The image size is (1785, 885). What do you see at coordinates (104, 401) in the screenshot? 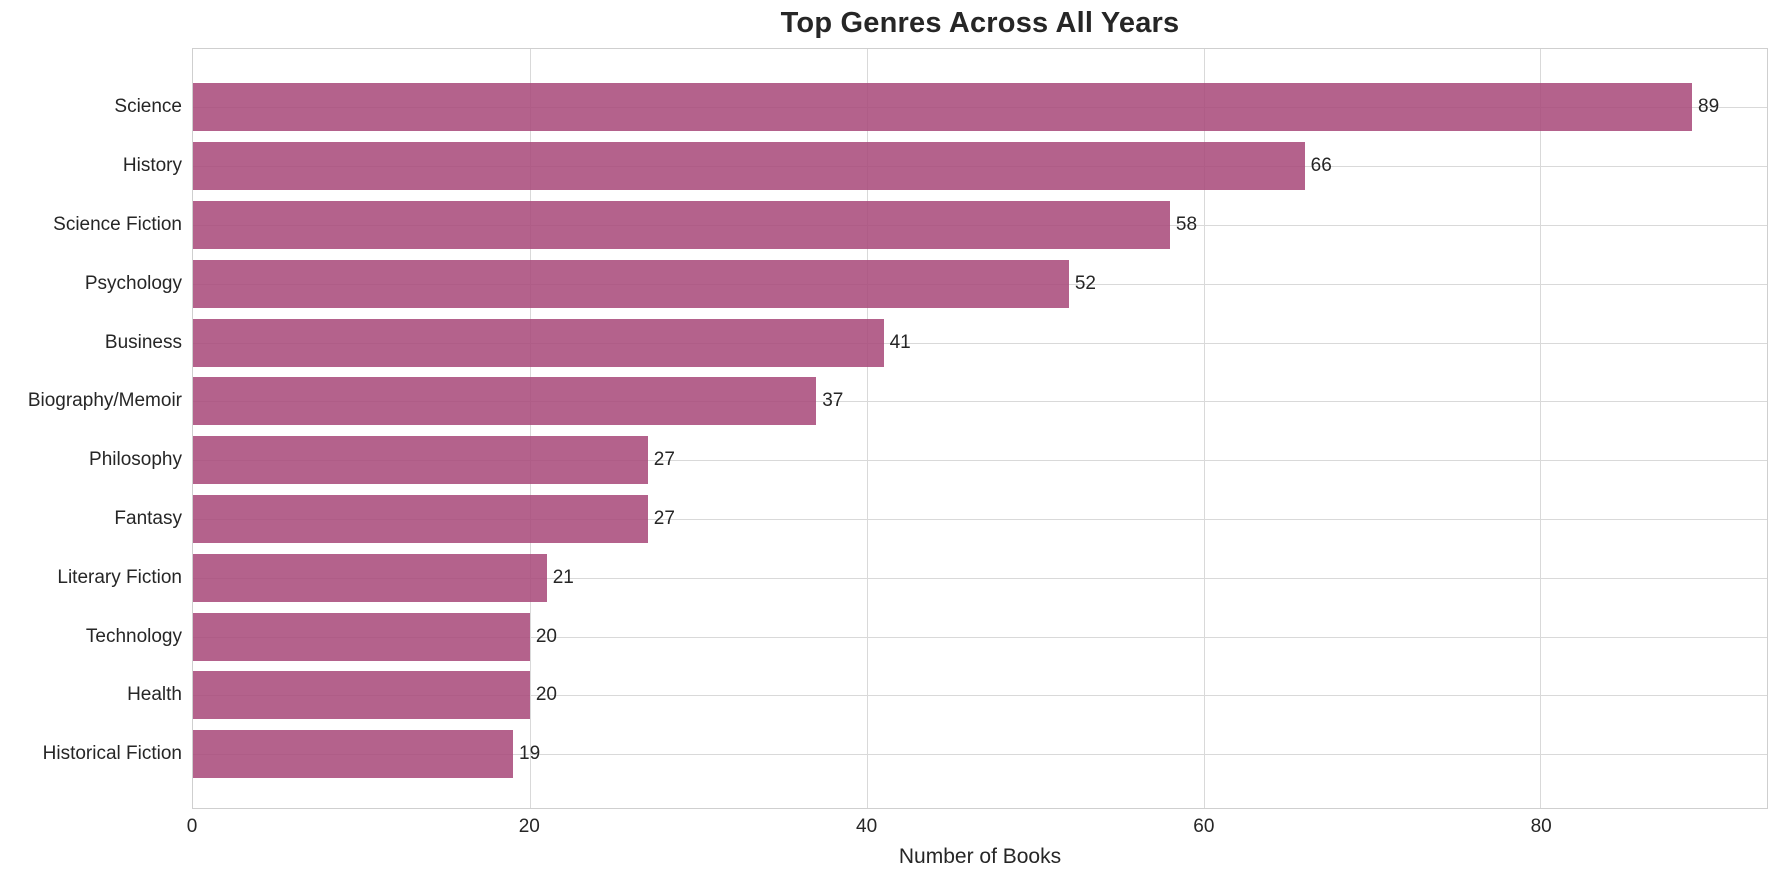
I see `category-label: Biography/Memoir` at bounding box center [104, 401].